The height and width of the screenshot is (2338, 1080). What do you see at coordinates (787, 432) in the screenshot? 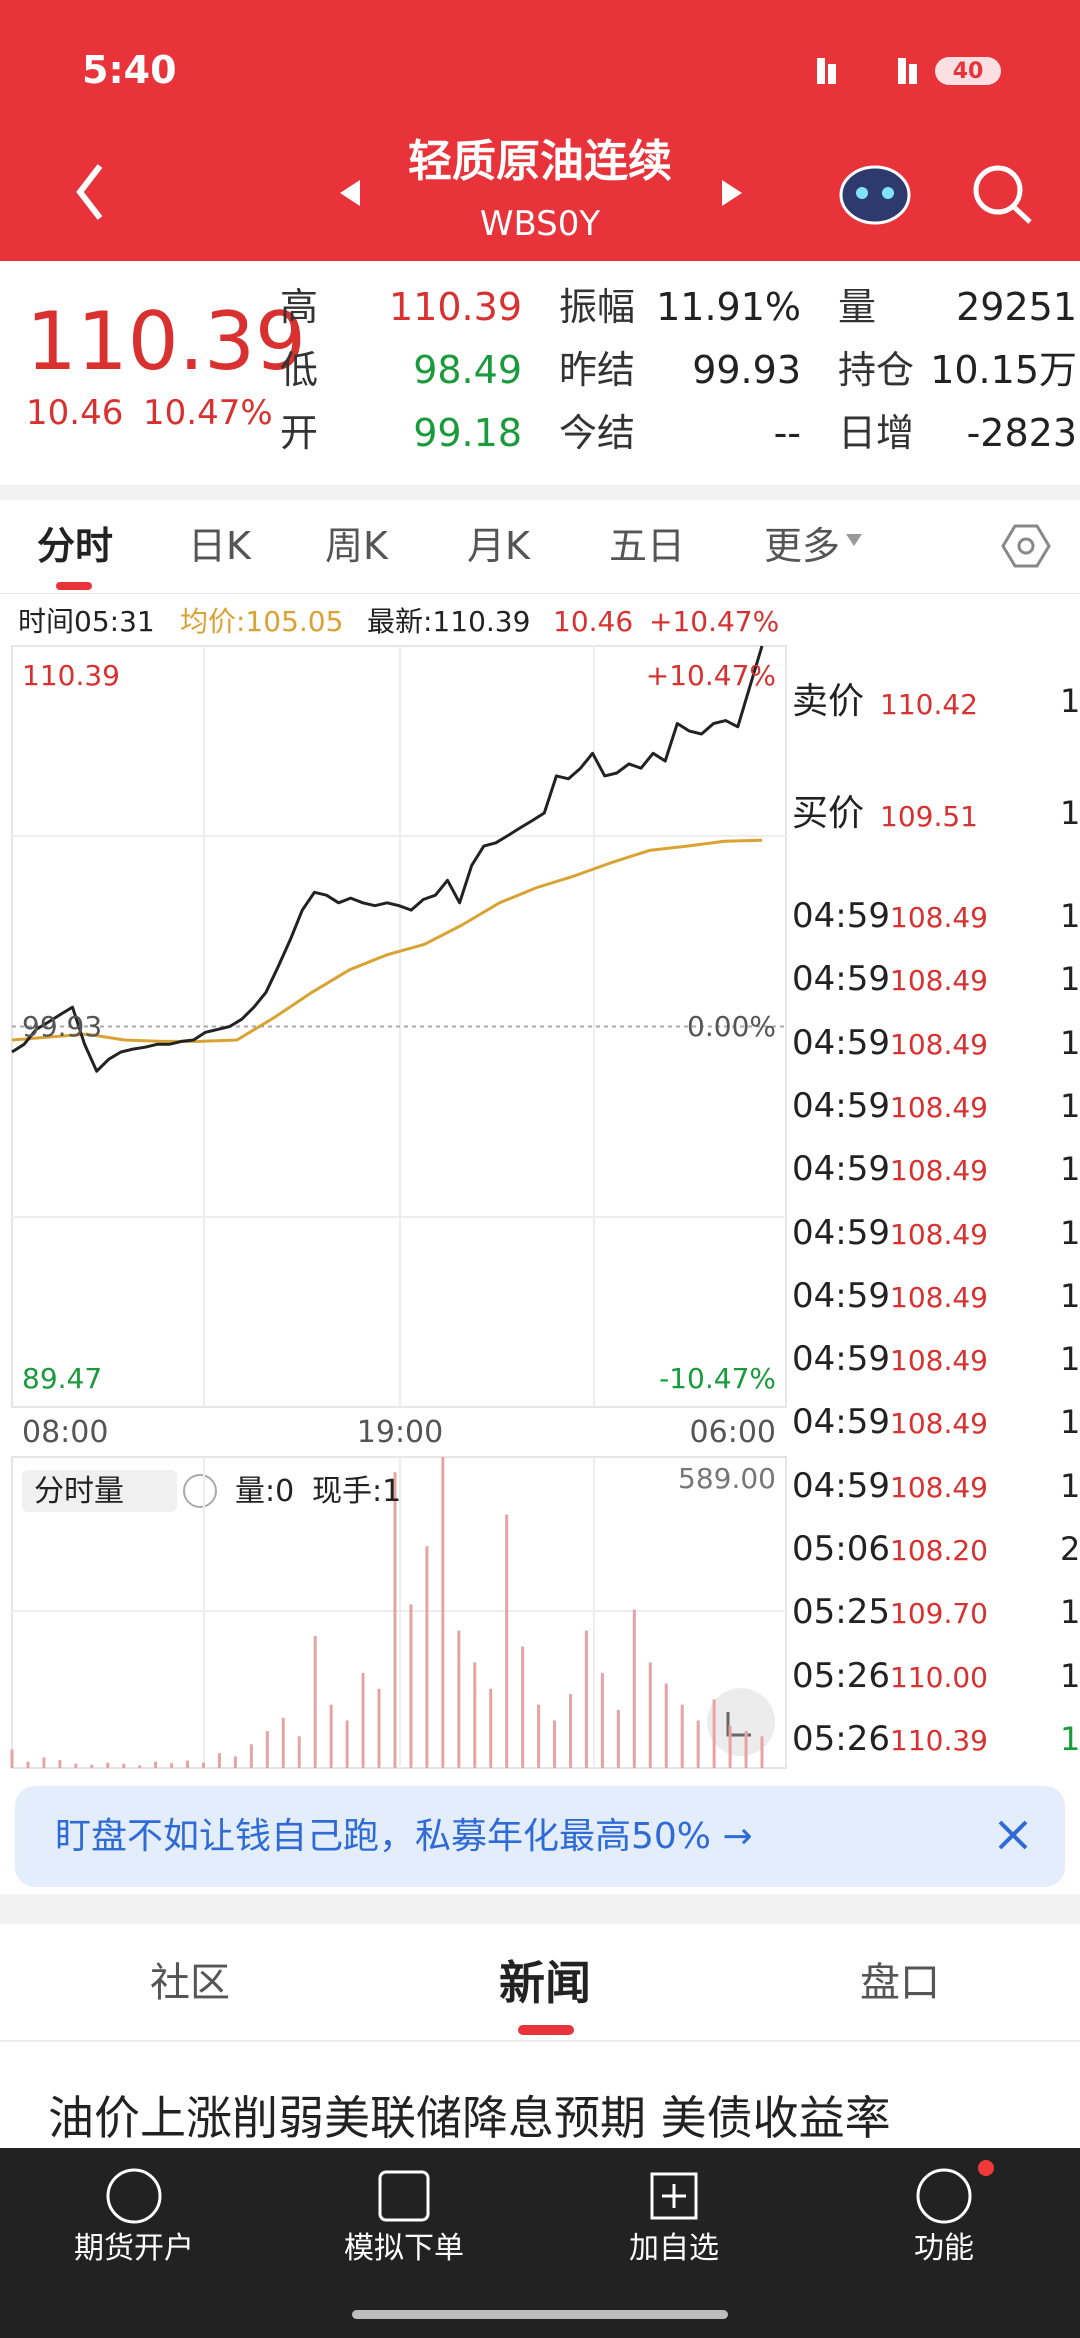
I see `stat-value: --` at bounding box center [787, 432].